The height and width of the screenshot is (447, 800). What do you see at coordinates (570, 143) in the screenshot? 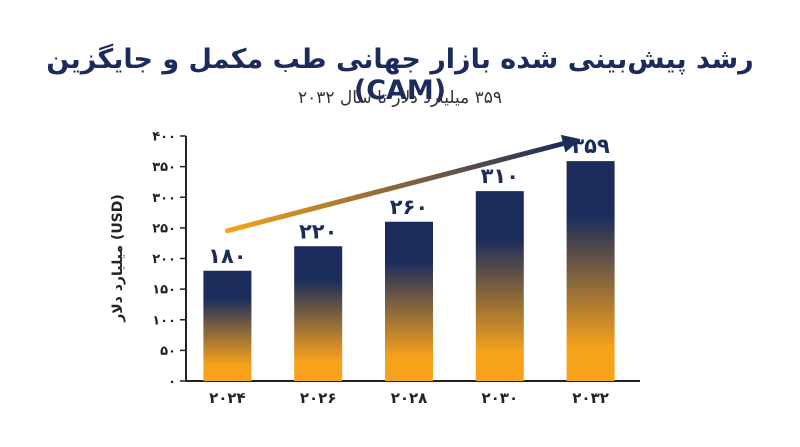
I see `trend-arrow-head` at bounding box center [570, 143].